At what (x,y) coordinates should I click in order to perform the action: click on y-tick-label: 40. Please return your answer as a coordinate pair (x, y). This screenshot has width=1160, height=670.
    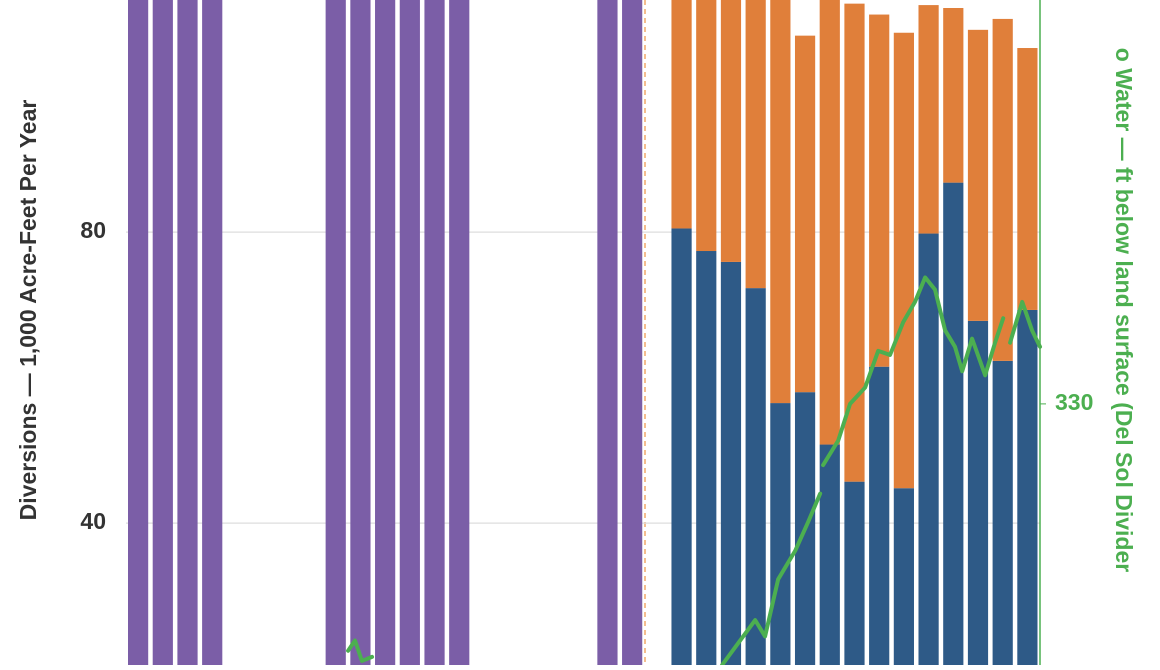
    Looking at the image, I should click on (93, 521).